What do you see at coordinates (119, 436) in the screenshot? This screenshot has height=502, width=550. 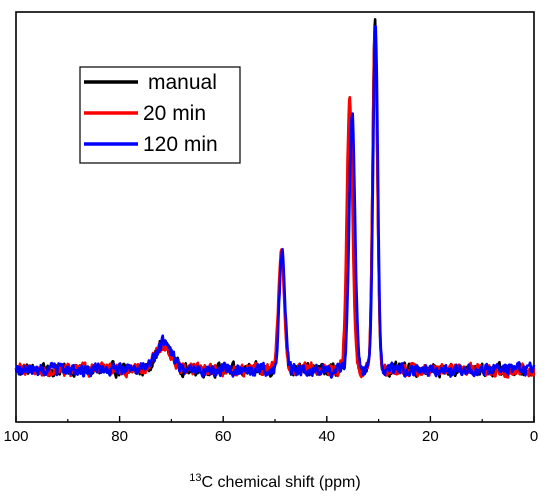 I see `x-tick-label: 80` at bounding box center [119, 436].